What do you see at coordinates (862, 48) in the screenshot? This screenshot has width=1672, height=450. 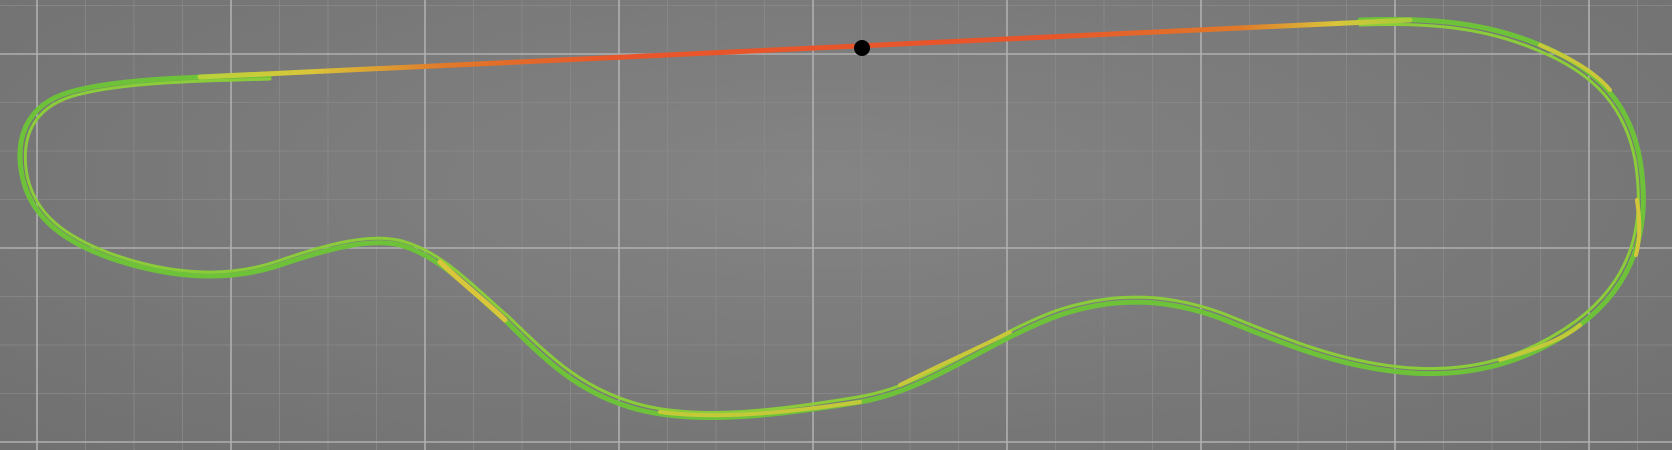 I see `car-position-marker` at bounding box center [862, 48].